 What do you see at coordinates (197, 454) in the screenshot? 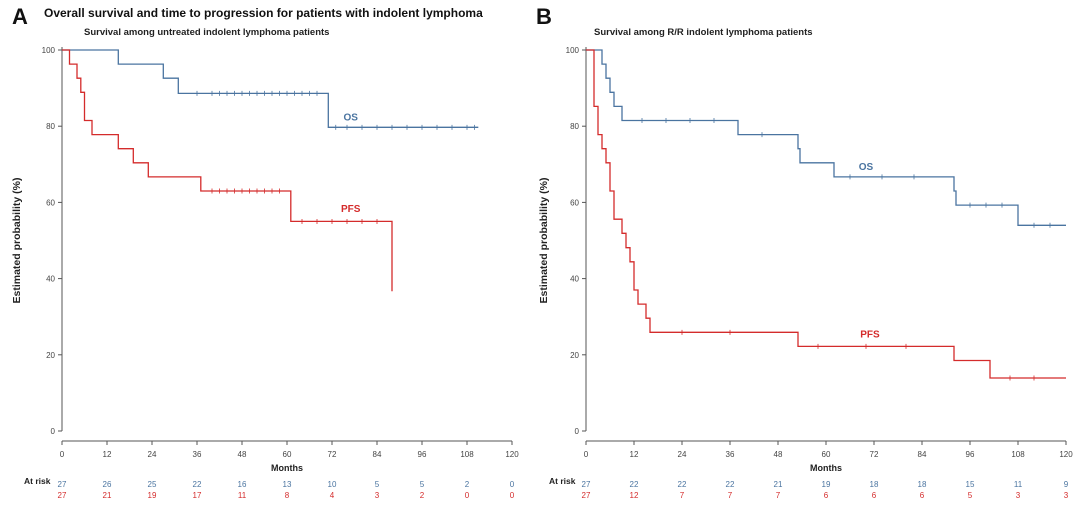
I see `pa-x-tick-label: 36` at bounding box center [197, 454].